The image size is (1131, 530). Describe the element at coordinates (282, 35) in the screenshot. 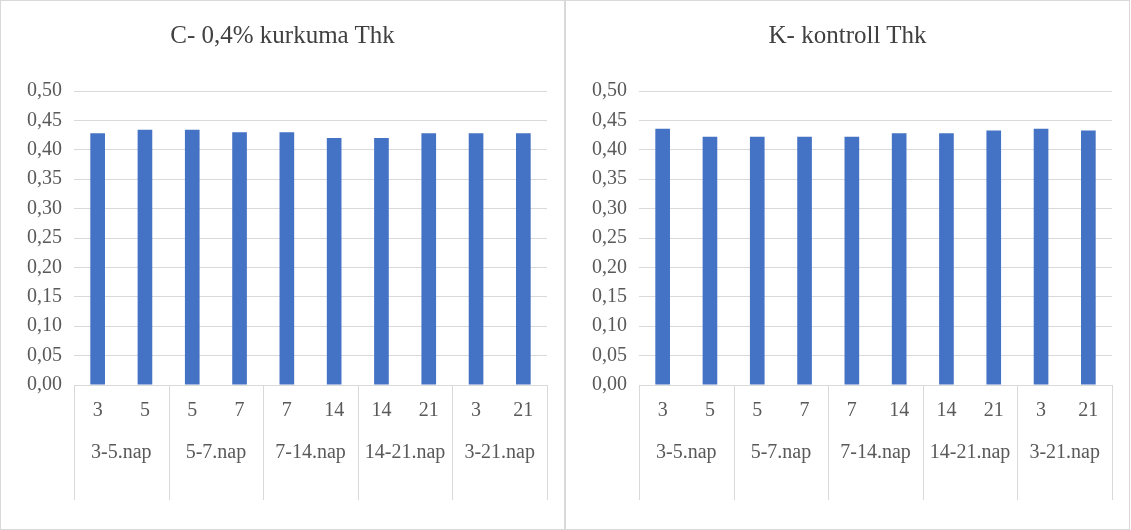

I see `chart-title: C- 0,4% kurkuma Thk` at that location.